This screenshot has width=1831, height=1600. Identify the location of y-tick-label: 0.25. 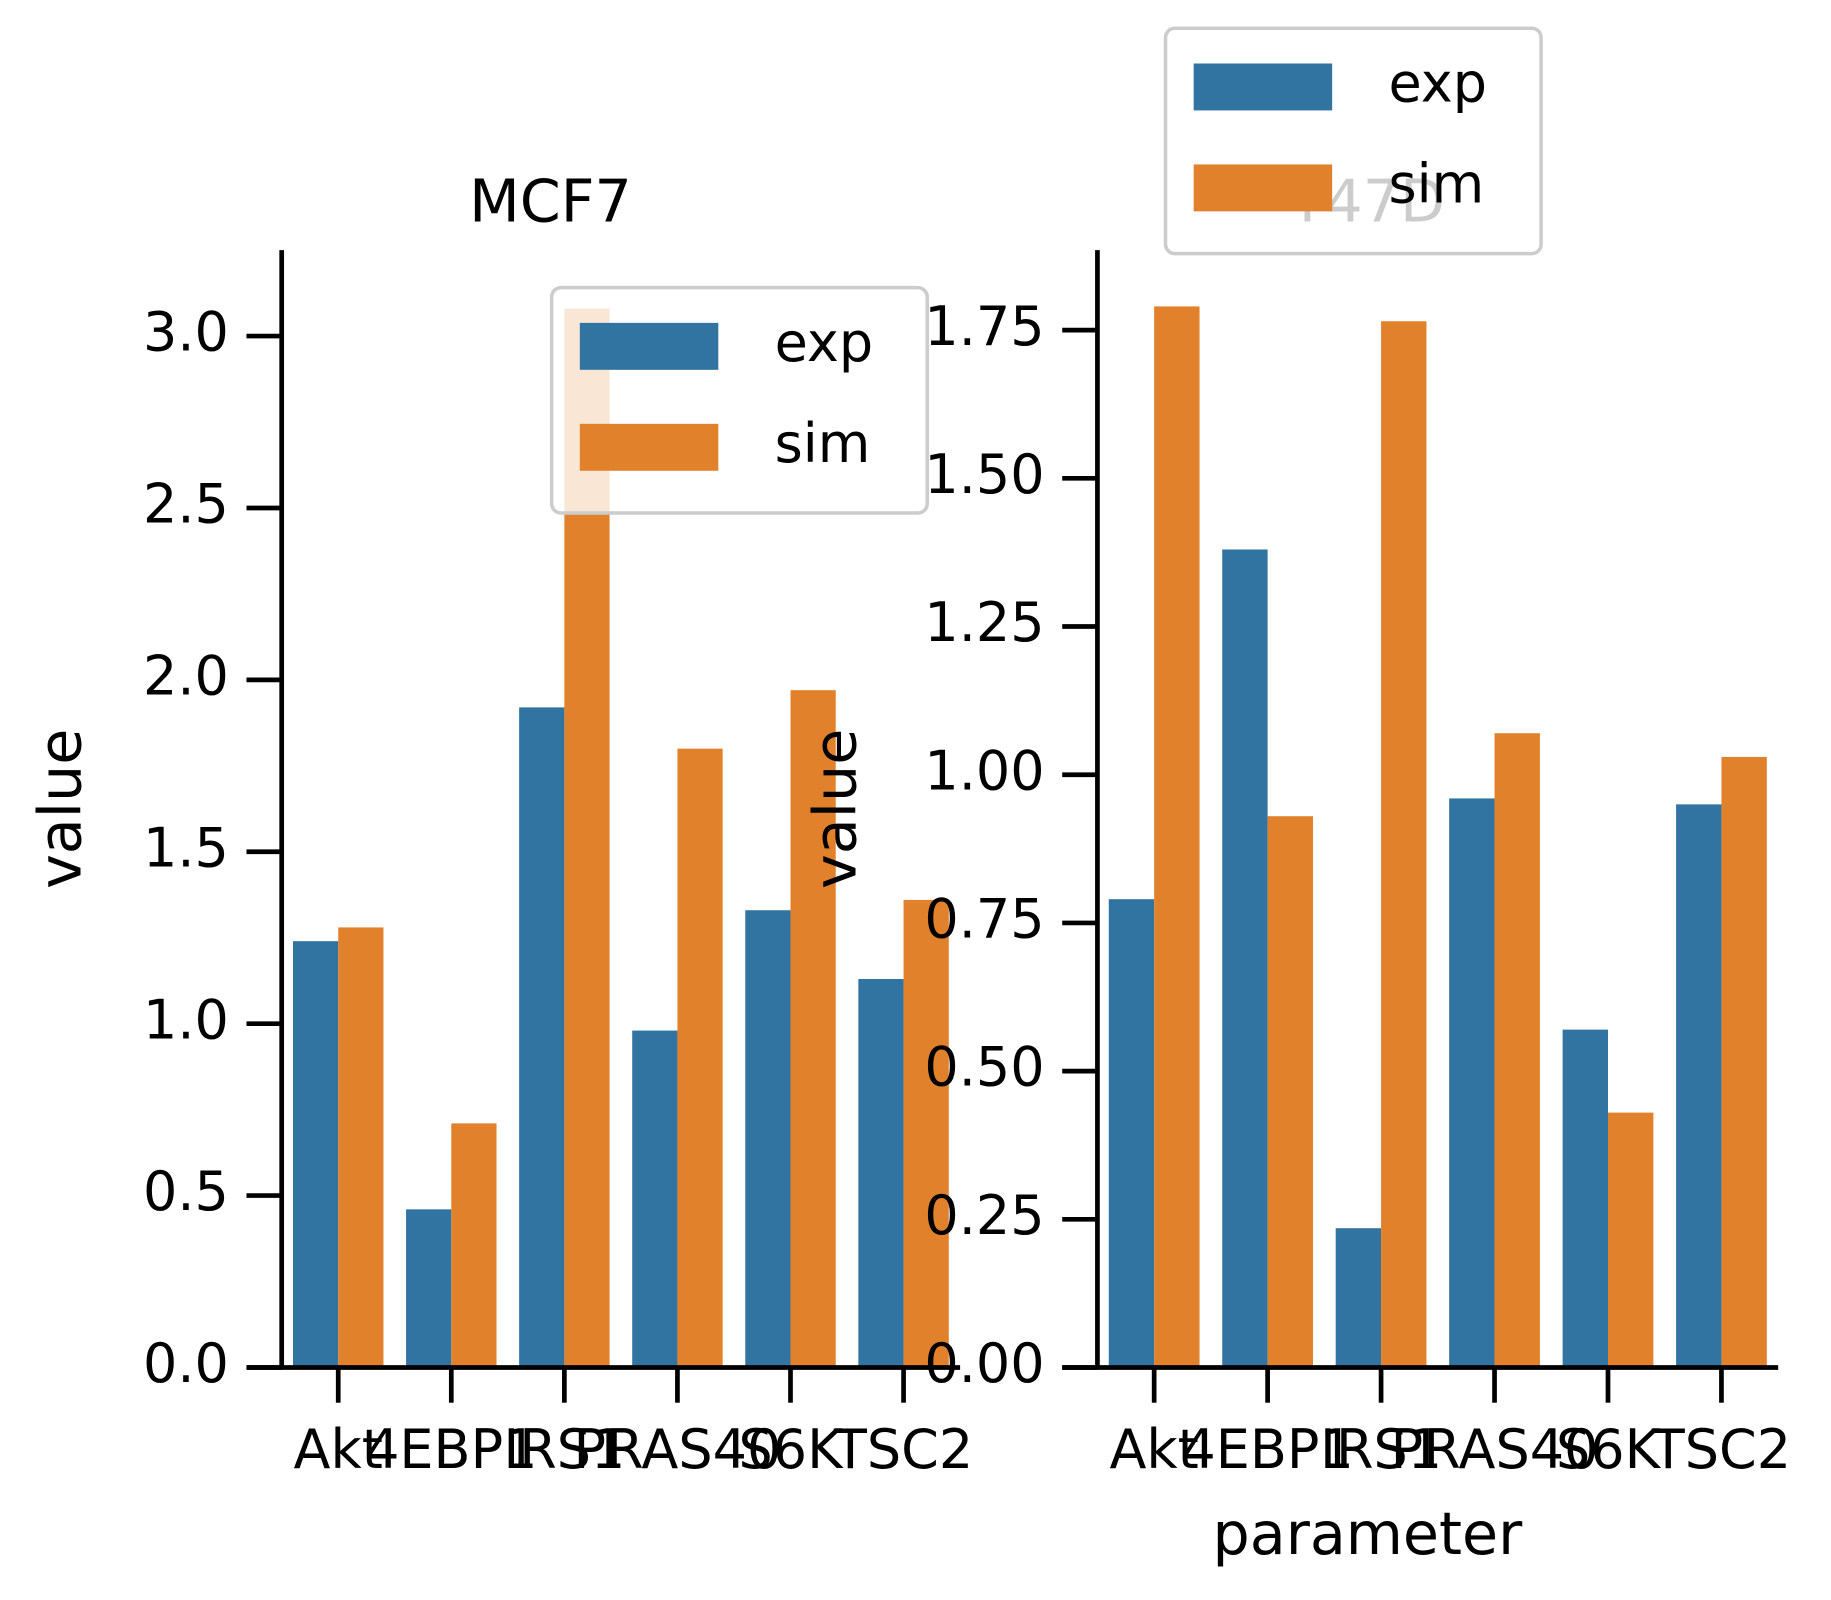
(984, 1215).